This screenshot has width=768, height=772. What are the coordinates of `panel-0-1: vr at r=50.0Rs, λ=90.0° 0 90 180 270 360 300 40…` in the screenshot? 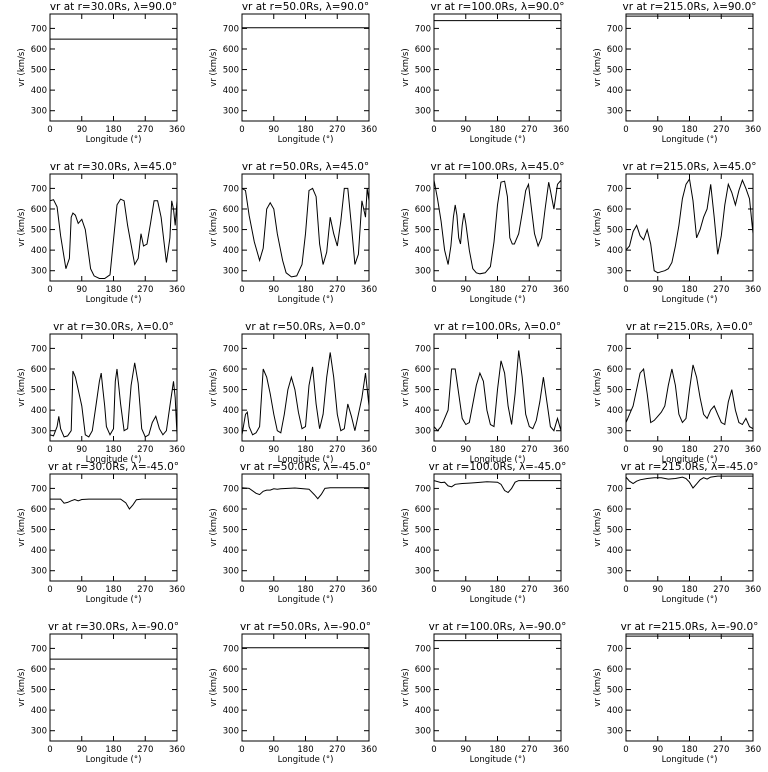 It's located at (293, 73).